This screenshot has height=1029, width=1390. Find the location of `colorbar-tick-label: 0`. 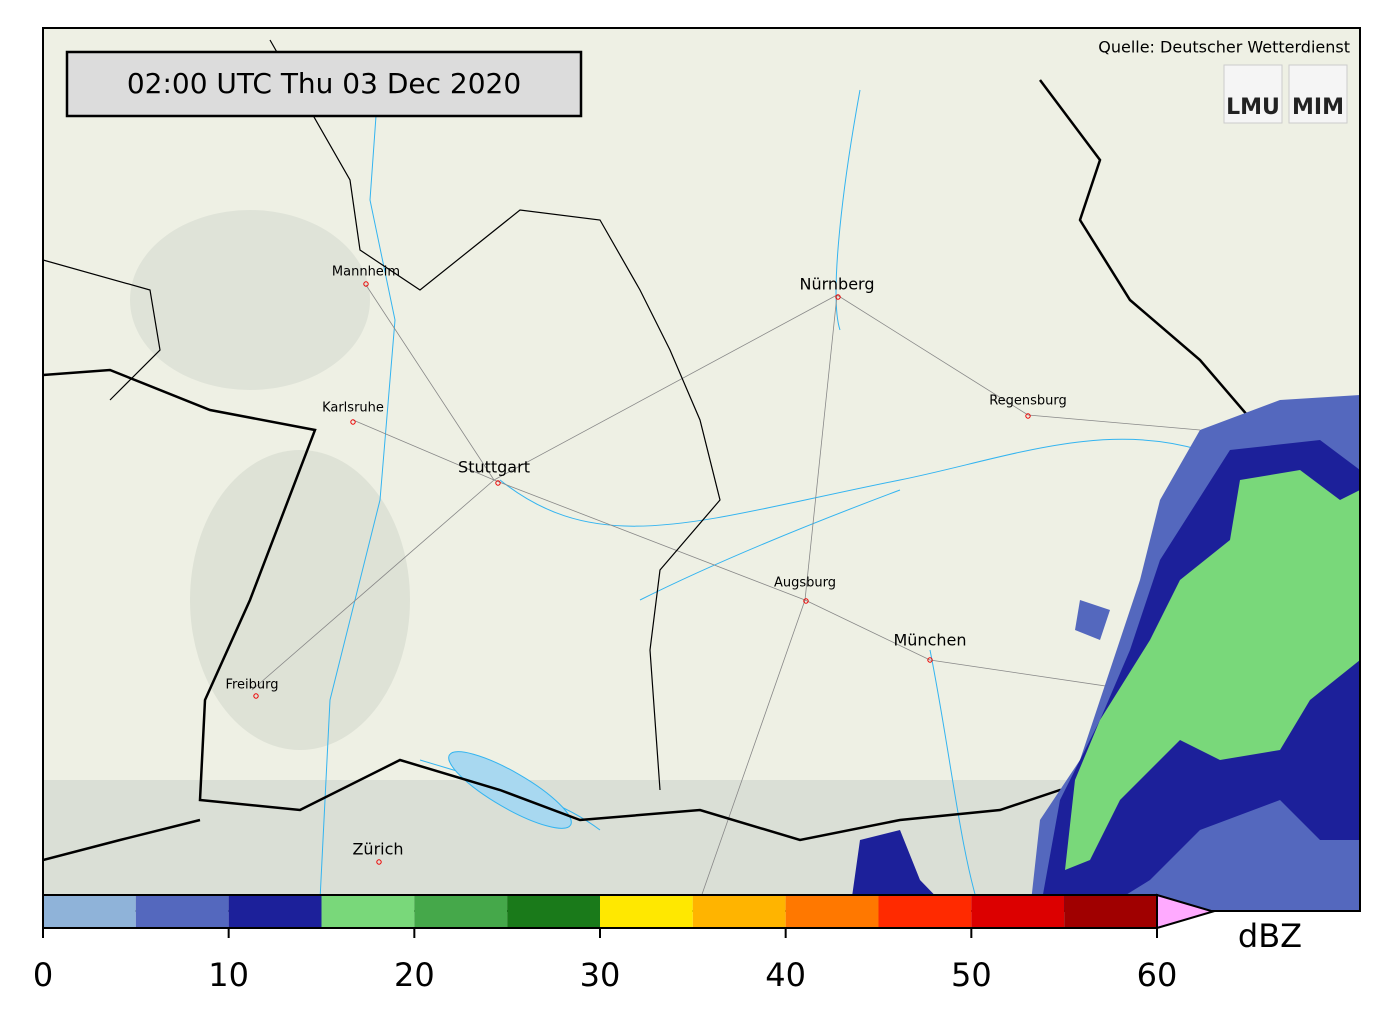

colorbar-tick-label: 0 is located at coordinates (43, 975).